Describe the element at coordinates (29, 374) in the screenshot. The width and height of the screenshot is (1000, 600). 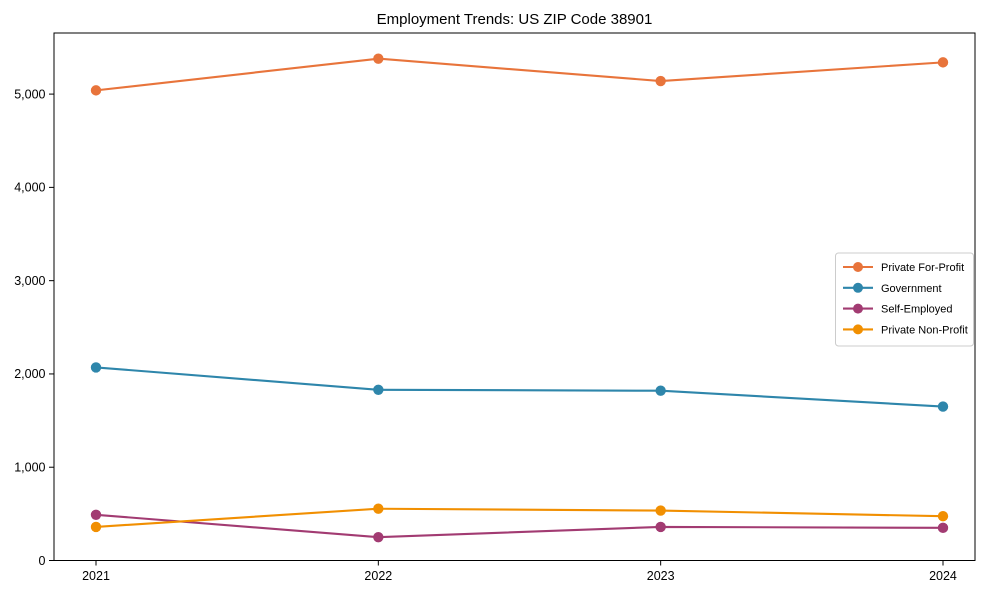
I see `y-axis-tick-label: 2,000` at that location.